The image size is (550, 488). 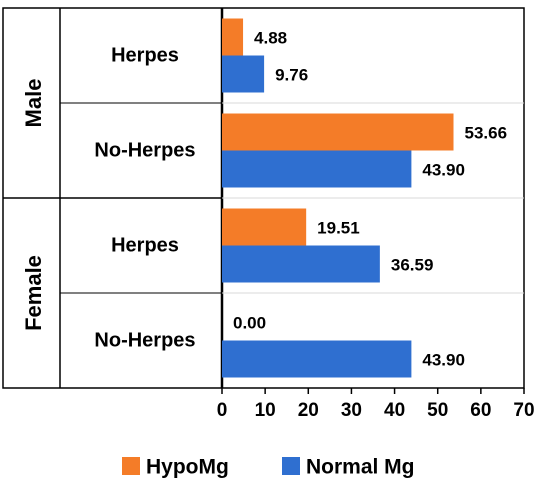 I want to click on bar-hypomg-female-herpes, so click(x=264, y=227).